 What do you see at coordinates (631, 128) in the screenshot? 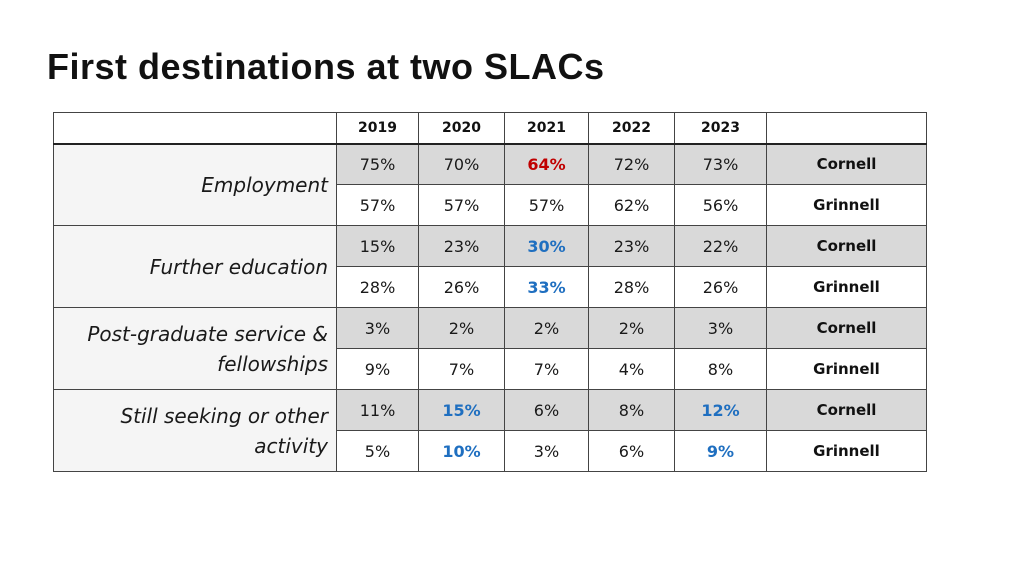
I see `header-year-2022: 2022` at bounding box center [631, 128].